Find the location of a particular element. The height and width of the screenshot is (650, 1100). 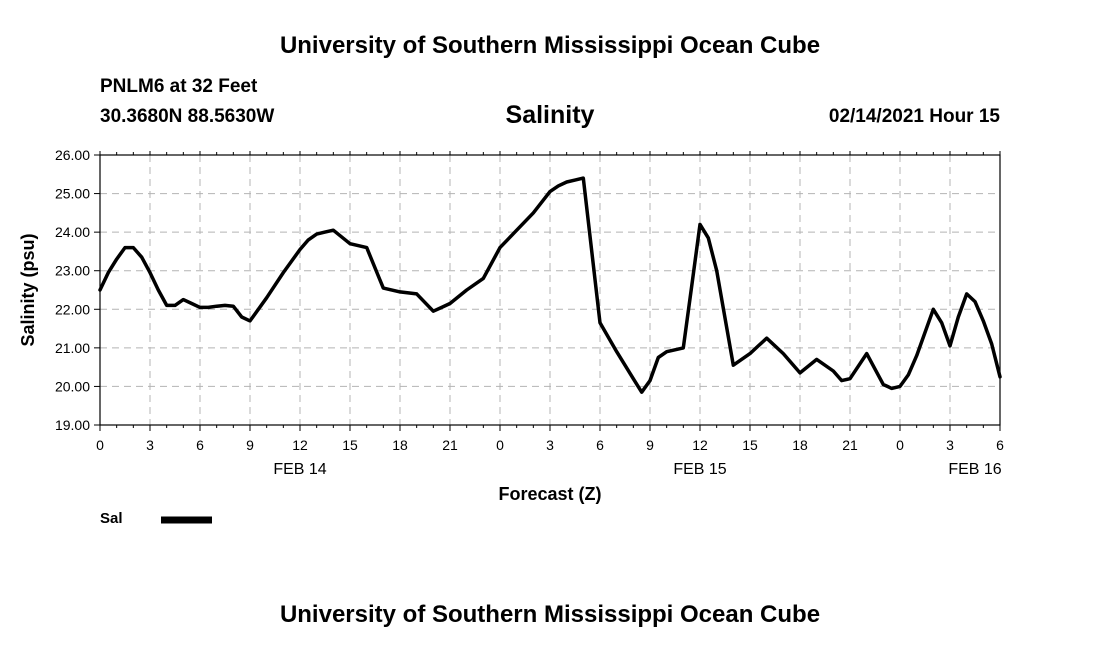

y-axis-label: Salinity (psu) is located at coordinates (28, 289).